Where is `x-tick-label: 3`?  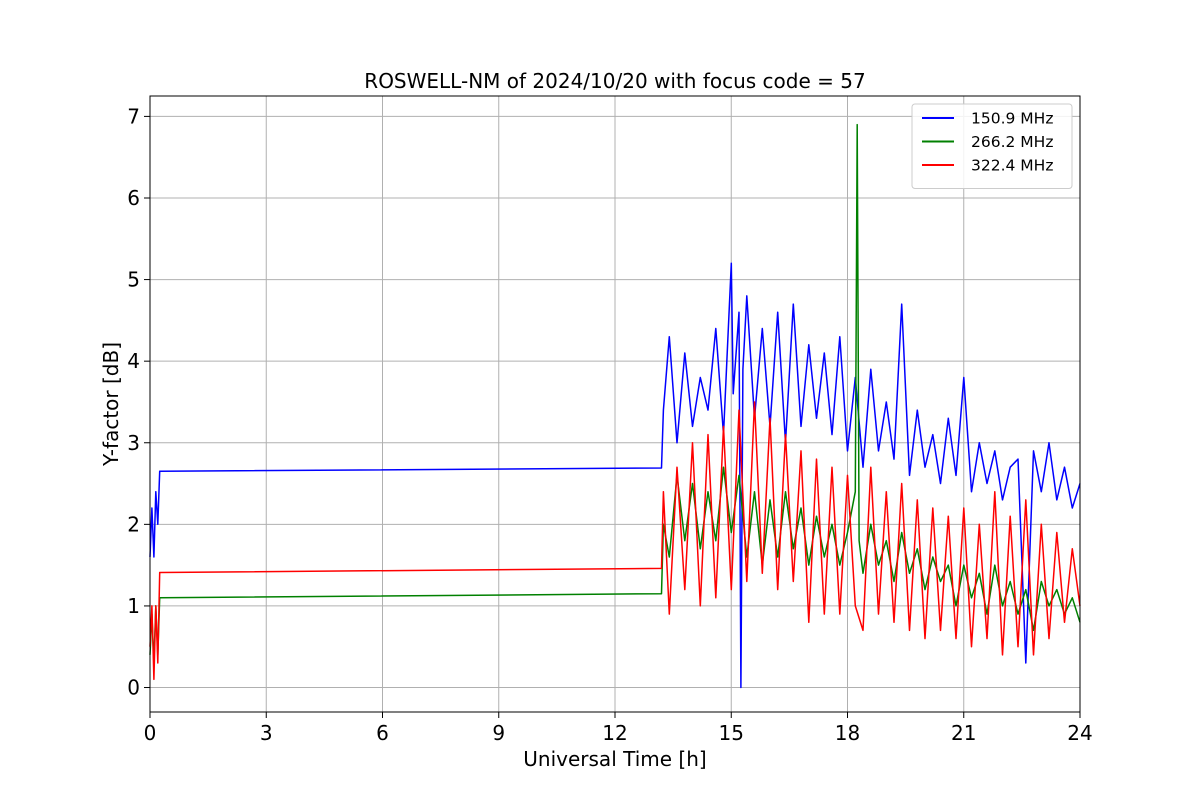
x-tick-label: 3 is located at coordinates (266, 733).